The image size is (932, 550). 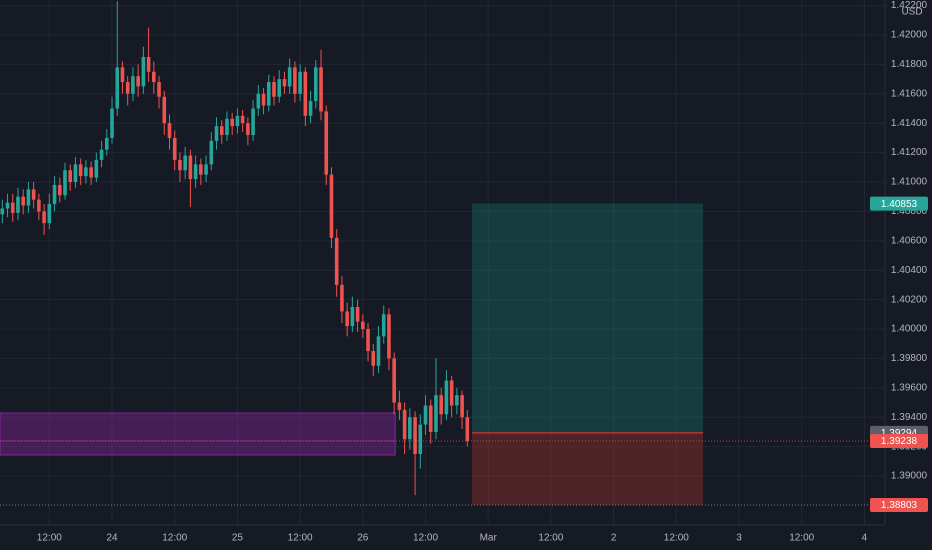 What do you see at coordinates (909, 299) in the screenshot?
I see `y-tick-label: 1.40200` at bounding box center [909, 299].